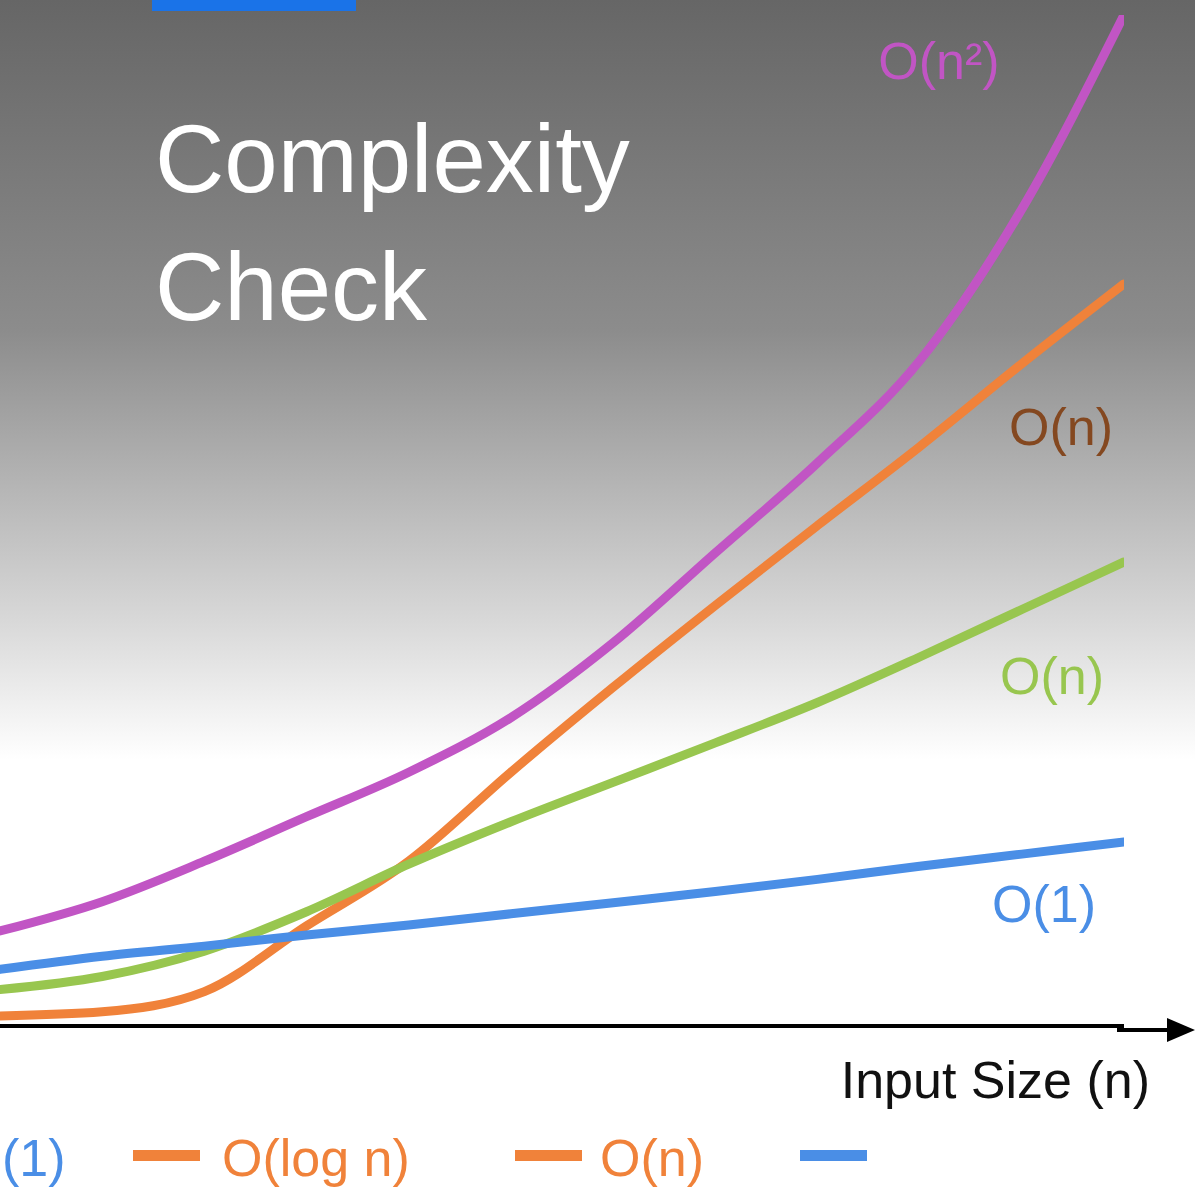  What do you see at coordinates (939, 60) in the screenshot?
I see `series-label: O(n²)` at bounding box center [939, 60].